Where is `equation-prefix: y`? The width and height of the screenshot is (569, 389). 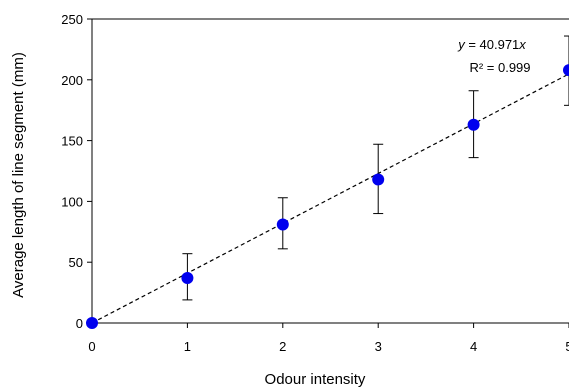
equation-prefix: y is located at coordinates (461, 44).